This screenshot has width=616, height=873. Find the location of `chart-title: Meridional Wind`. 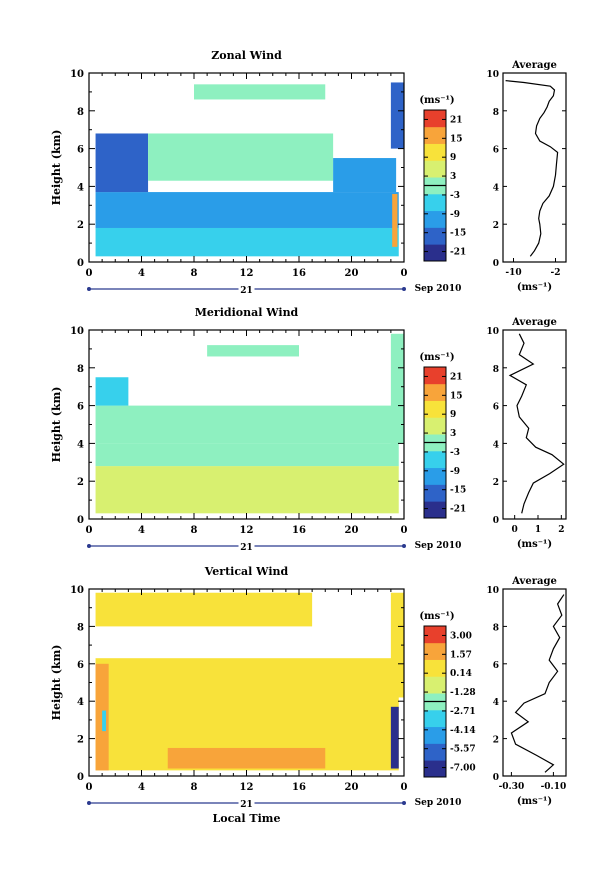

chart-title: Meridional Wind is located at coordinates (247, 312).